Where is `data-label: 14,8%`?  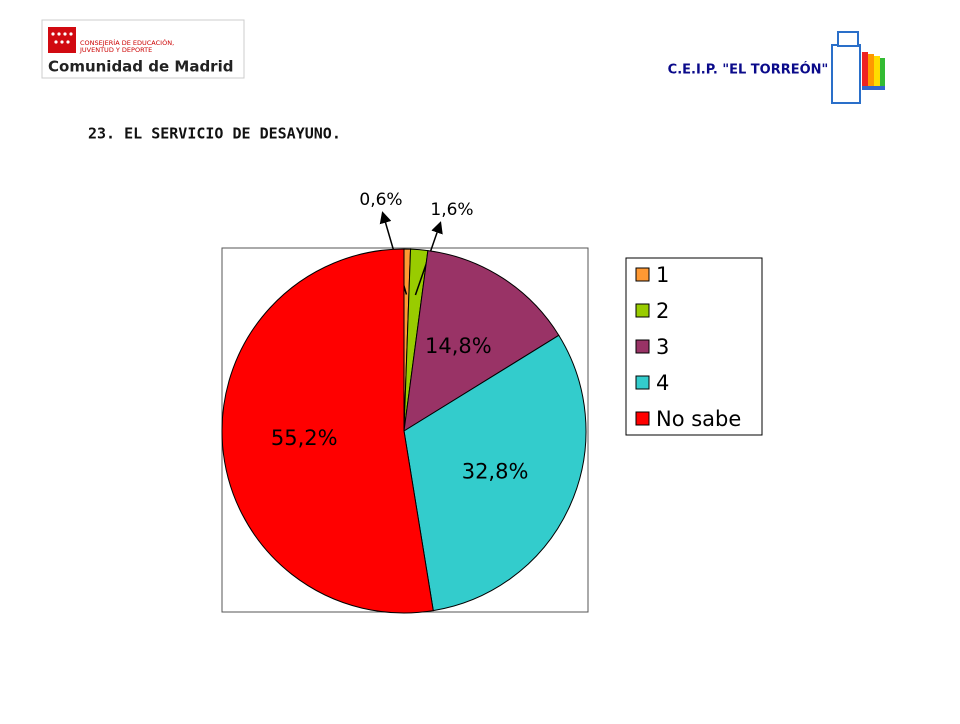 data-label: 14,8% is located at coordinates (458, 346).